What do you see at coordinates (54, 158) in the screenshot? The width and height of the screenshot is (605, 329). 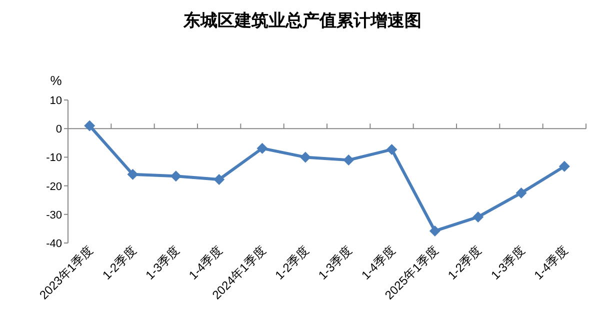 I see `y-tick-label: -10` at bounding box center [54, 158].